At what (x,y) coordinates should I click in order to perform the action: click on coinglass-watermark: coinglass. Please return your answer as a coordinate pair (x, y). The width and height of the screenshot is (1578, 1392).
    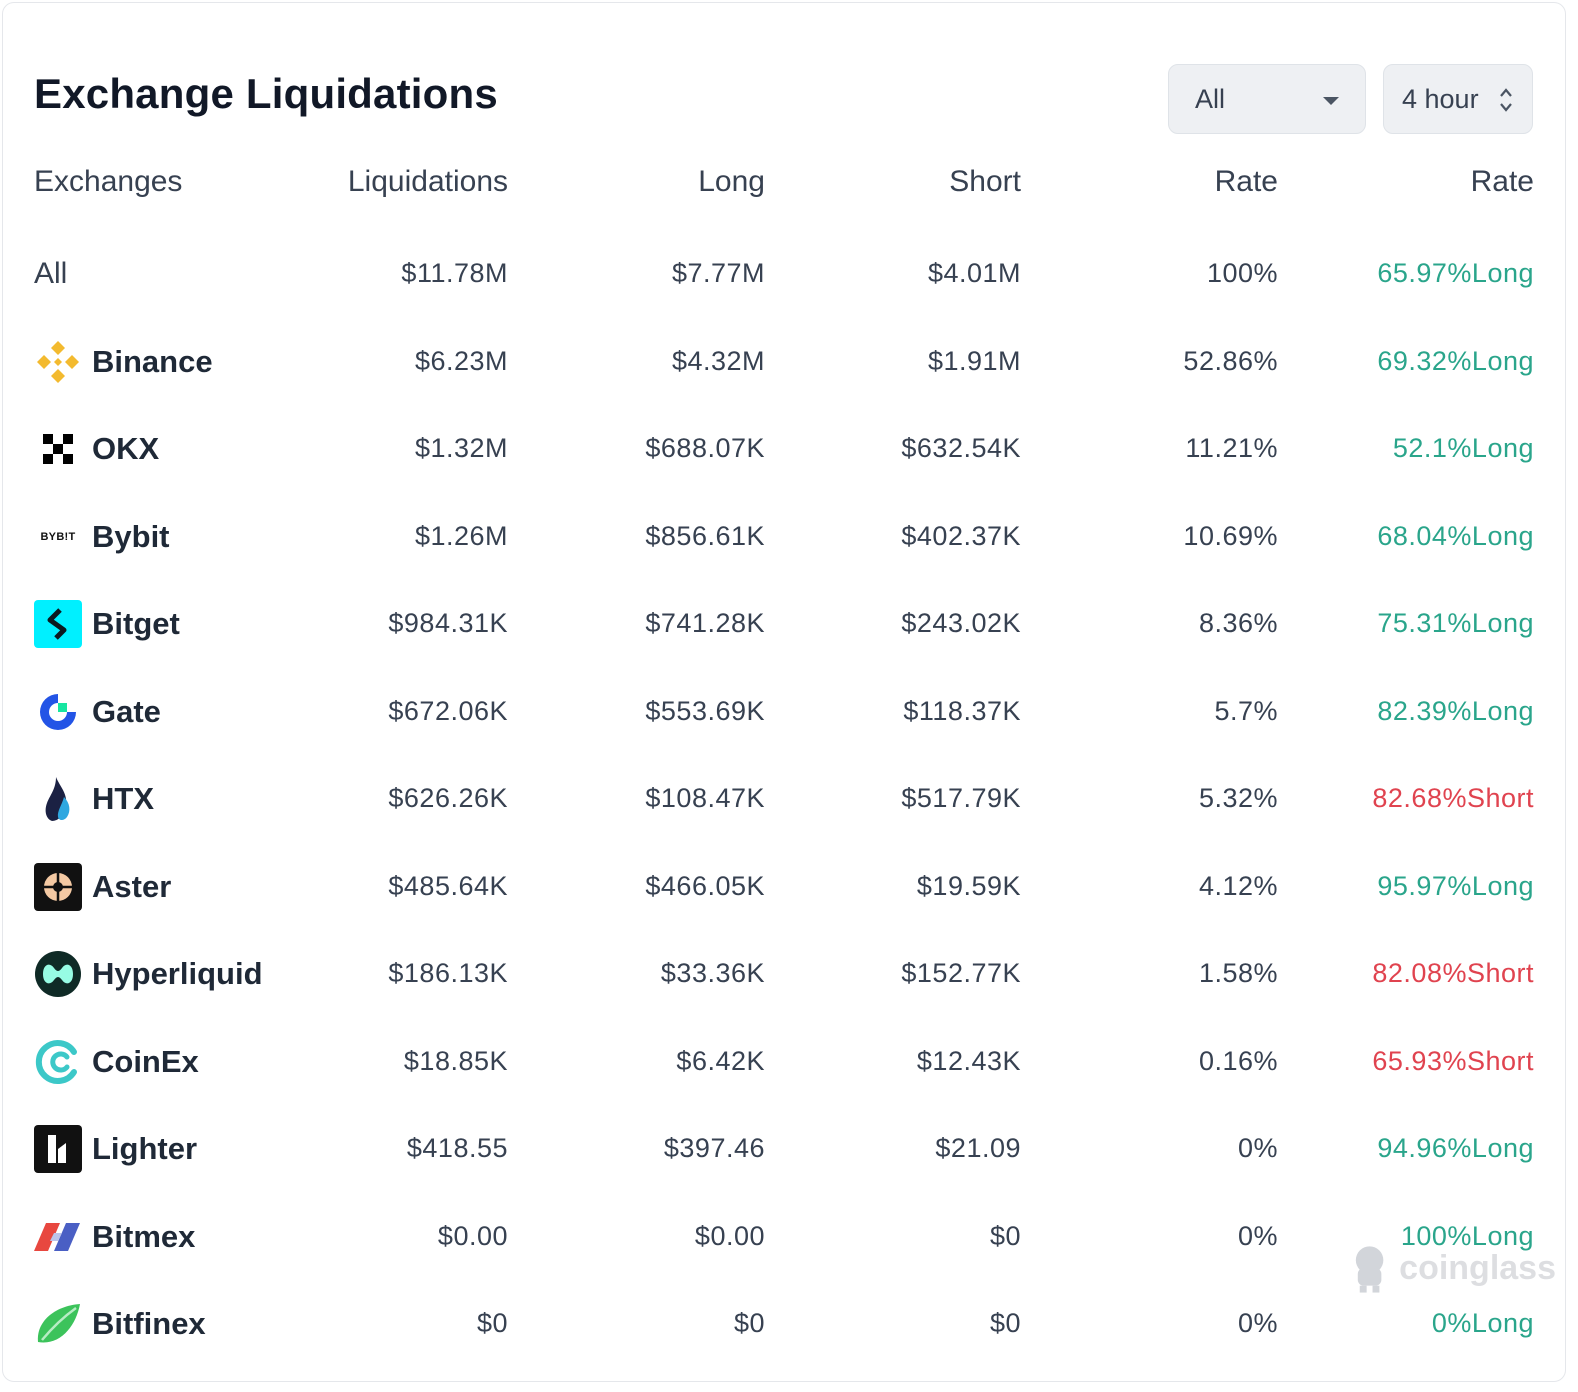
    Looking at the image, I should click on (1451, 1268).